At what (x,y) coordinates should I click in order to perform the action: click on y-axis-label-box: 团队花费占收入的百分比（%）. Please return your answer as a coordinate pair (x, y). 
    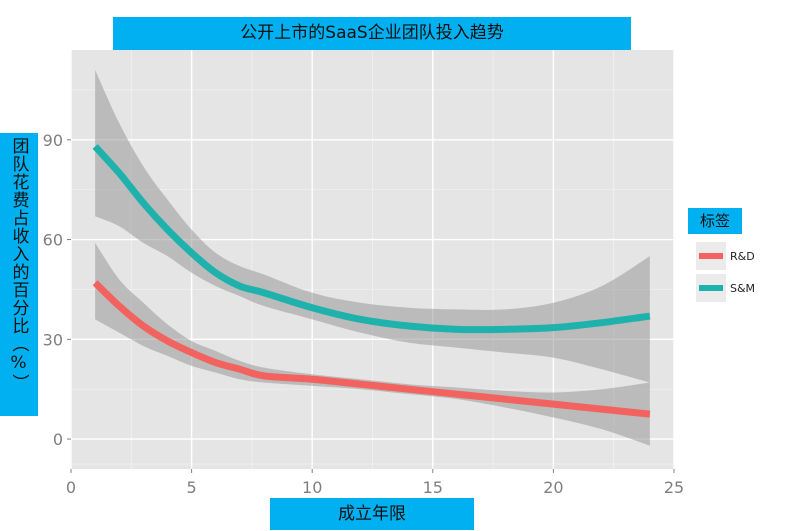
    Looking at the image, I should click on (19, 274).